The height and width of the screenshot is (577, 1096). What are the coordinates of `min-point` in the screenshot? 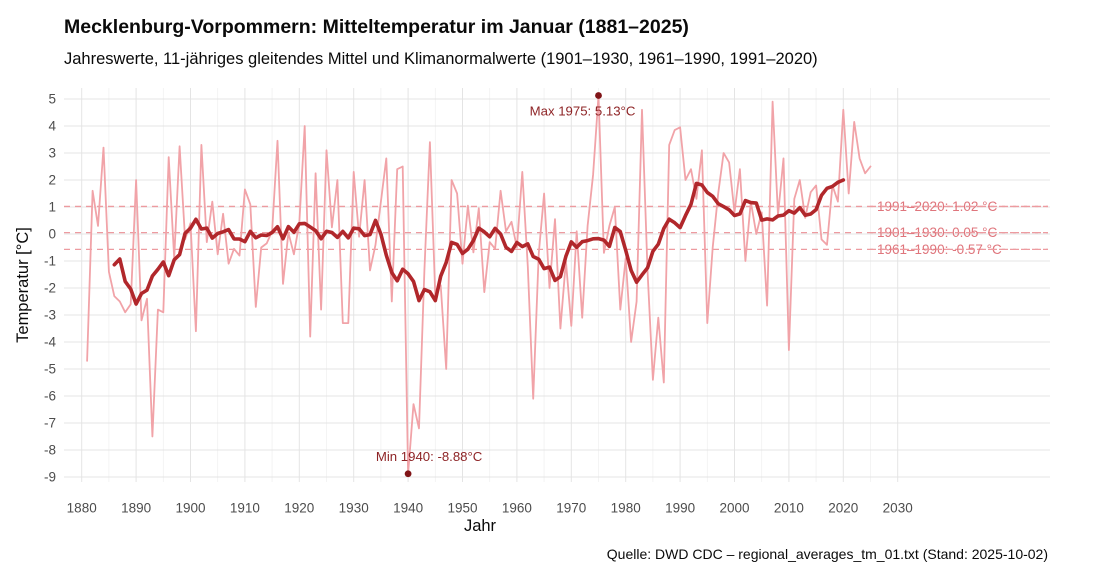 It's located at (408, 474).